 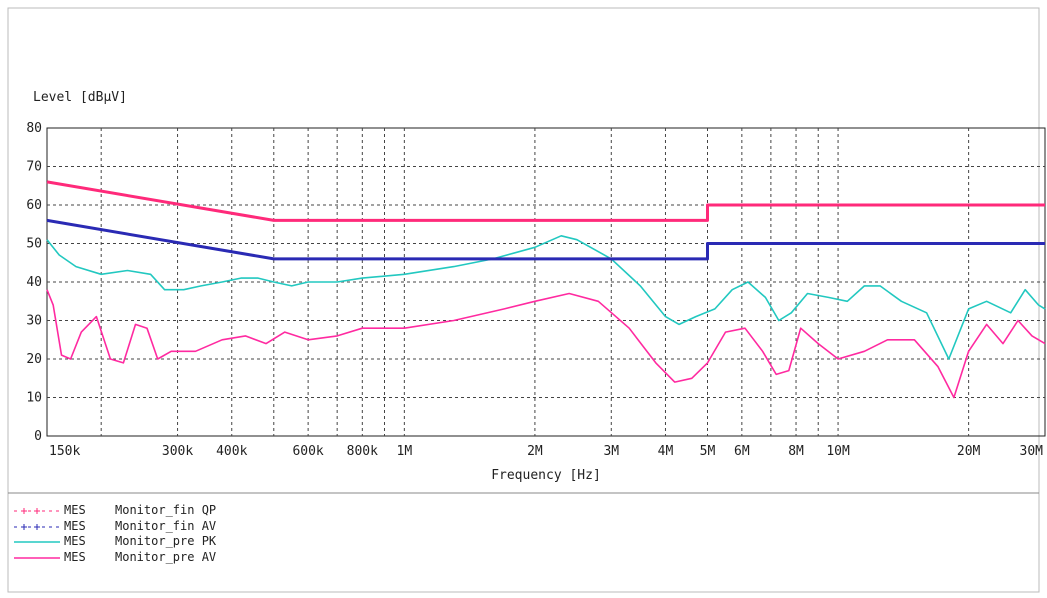 I want to click on x-tick-label: 4M, so click(x=666, y=451).